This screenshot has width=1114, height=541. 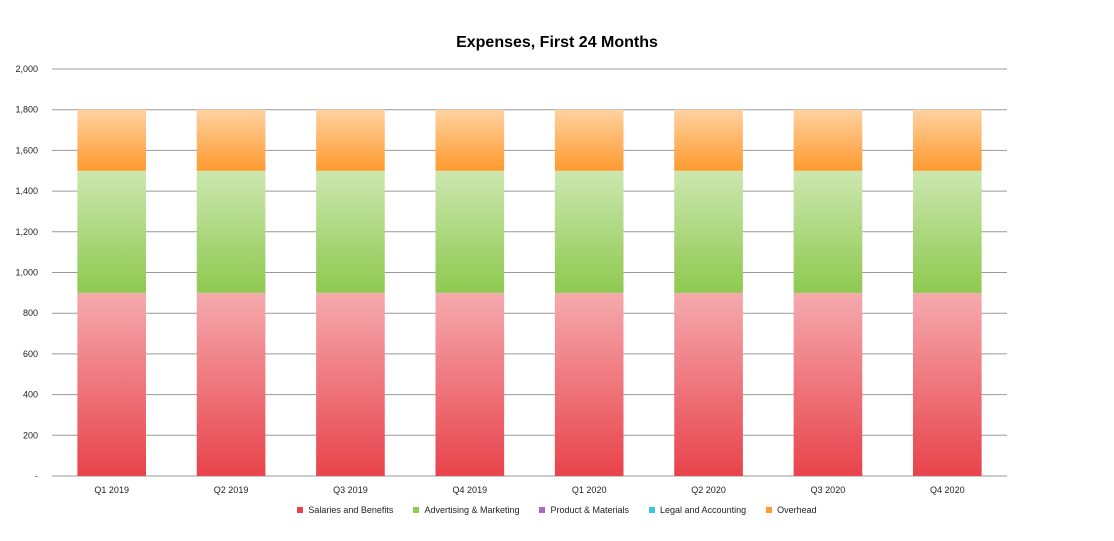 I want to click on legend-label: Salaries and Benefits, so click(x=351, y=510).